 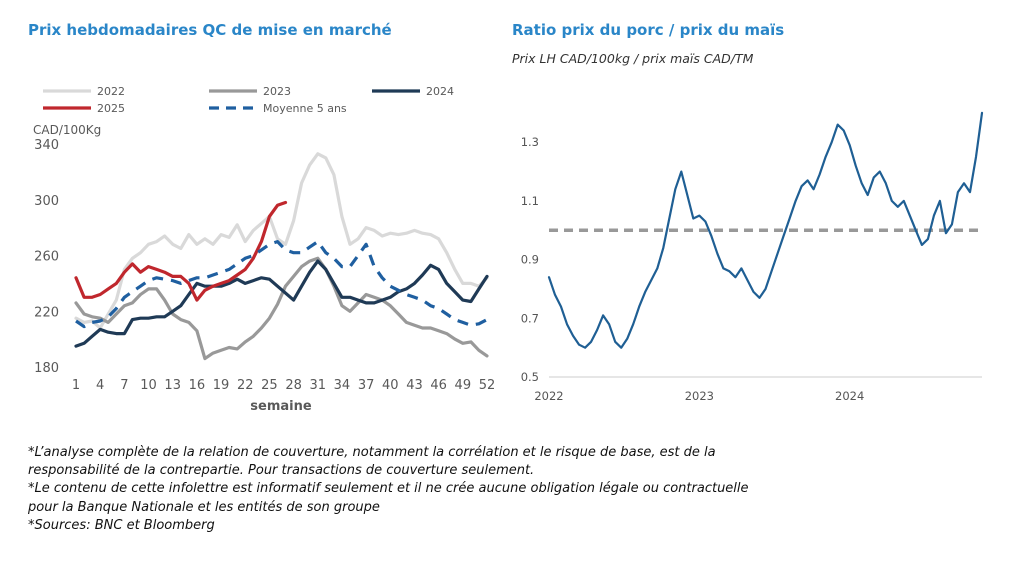 I want to click on x-tick-label: 4, so click(x=100, y=385).